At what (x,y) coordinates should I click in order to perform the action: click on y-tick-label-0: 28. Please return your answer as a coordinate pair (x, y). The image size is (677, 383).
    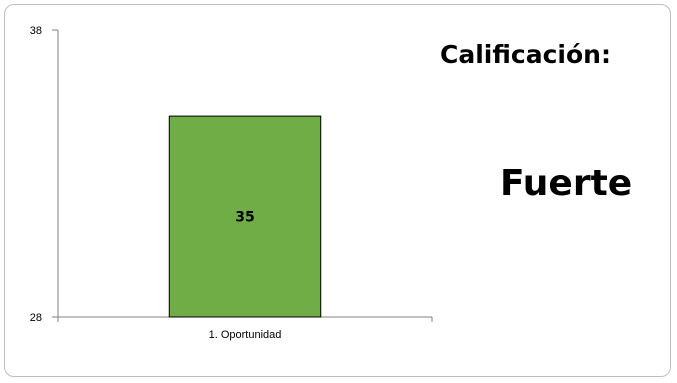
    Looking at the image, I should click on (36, 318).